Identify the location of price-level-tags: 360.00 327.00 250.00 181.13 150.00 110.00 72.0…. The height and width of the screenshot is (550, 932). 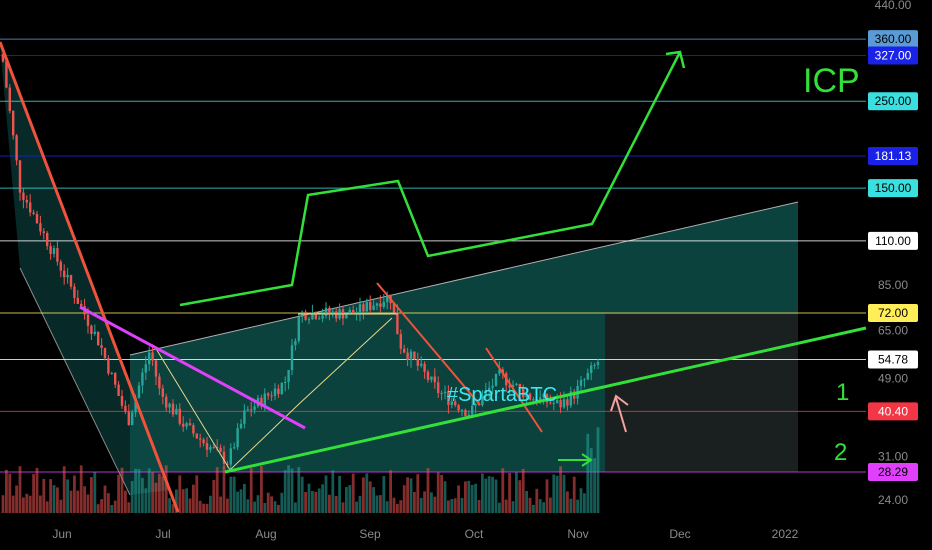
(893, 256).